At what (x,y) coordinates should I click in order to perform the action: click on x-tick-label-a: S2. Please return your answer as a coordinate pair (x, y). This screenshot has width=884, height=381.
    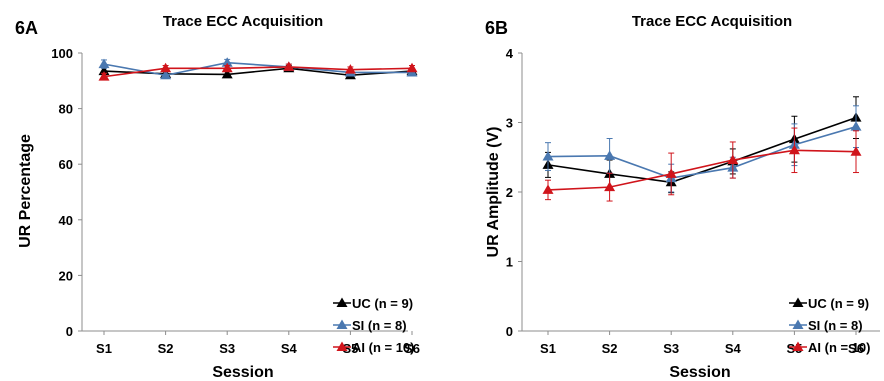
    Looking at the image, I should click on (166, 348).